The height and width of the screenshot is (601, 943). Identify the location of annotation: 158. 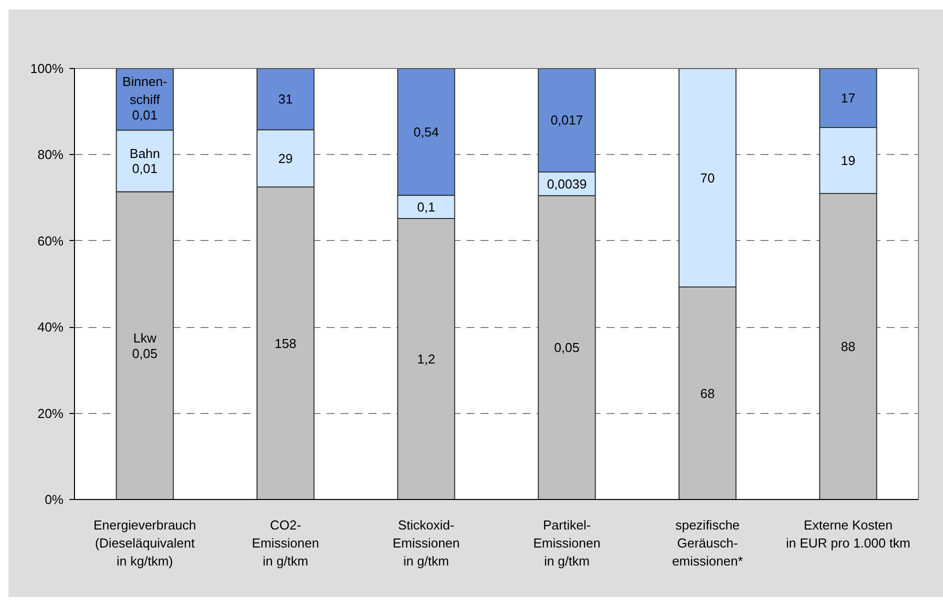
(285, 343).